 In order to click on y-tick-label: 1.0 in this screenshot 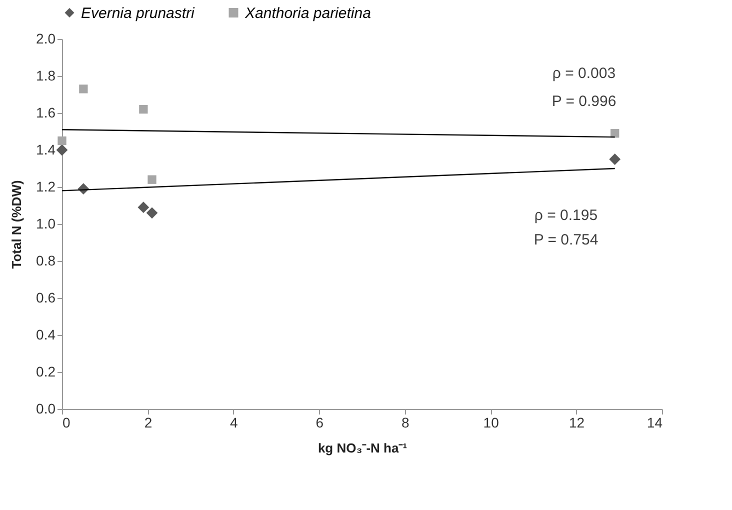, I will do `click(46, 224)`.